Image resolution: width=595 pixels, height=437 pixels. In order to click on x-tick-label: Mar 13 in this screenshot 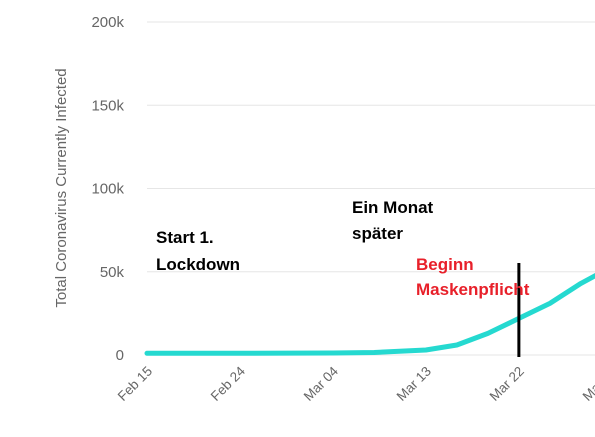, I will do `click(414, 384)`.